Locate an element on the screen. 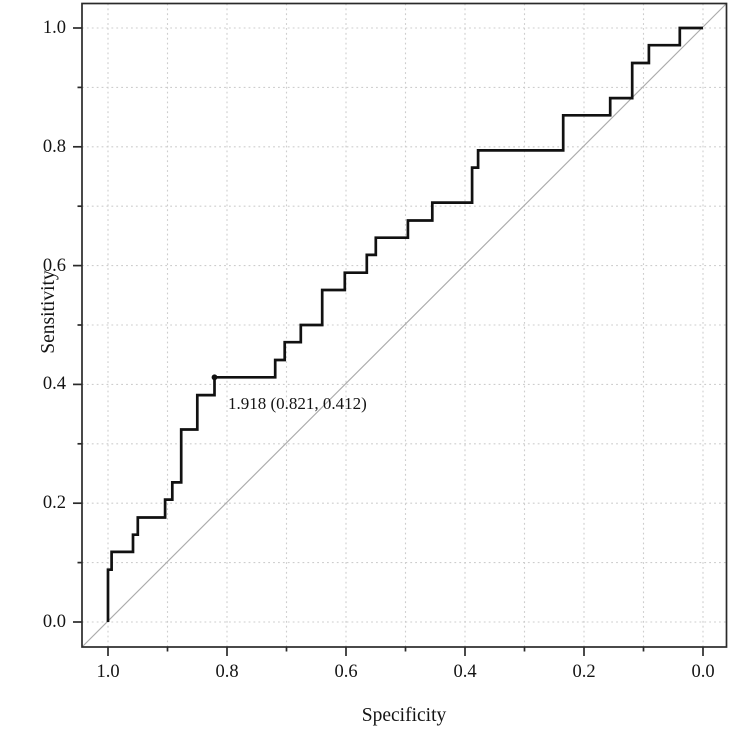 This screenshot has width=730, height=729. threshold-point-marker is located at coordinates (214, 377).